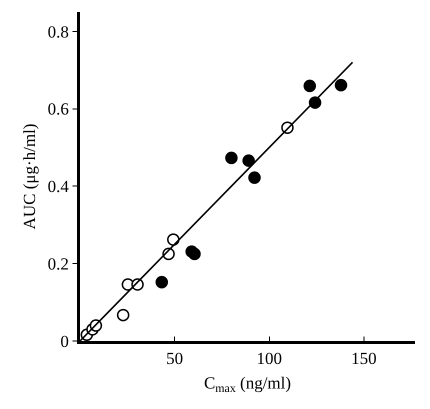 This screenshot has width=430, height=409. I want to click on x-tick-label: 100, so click(269, 358).